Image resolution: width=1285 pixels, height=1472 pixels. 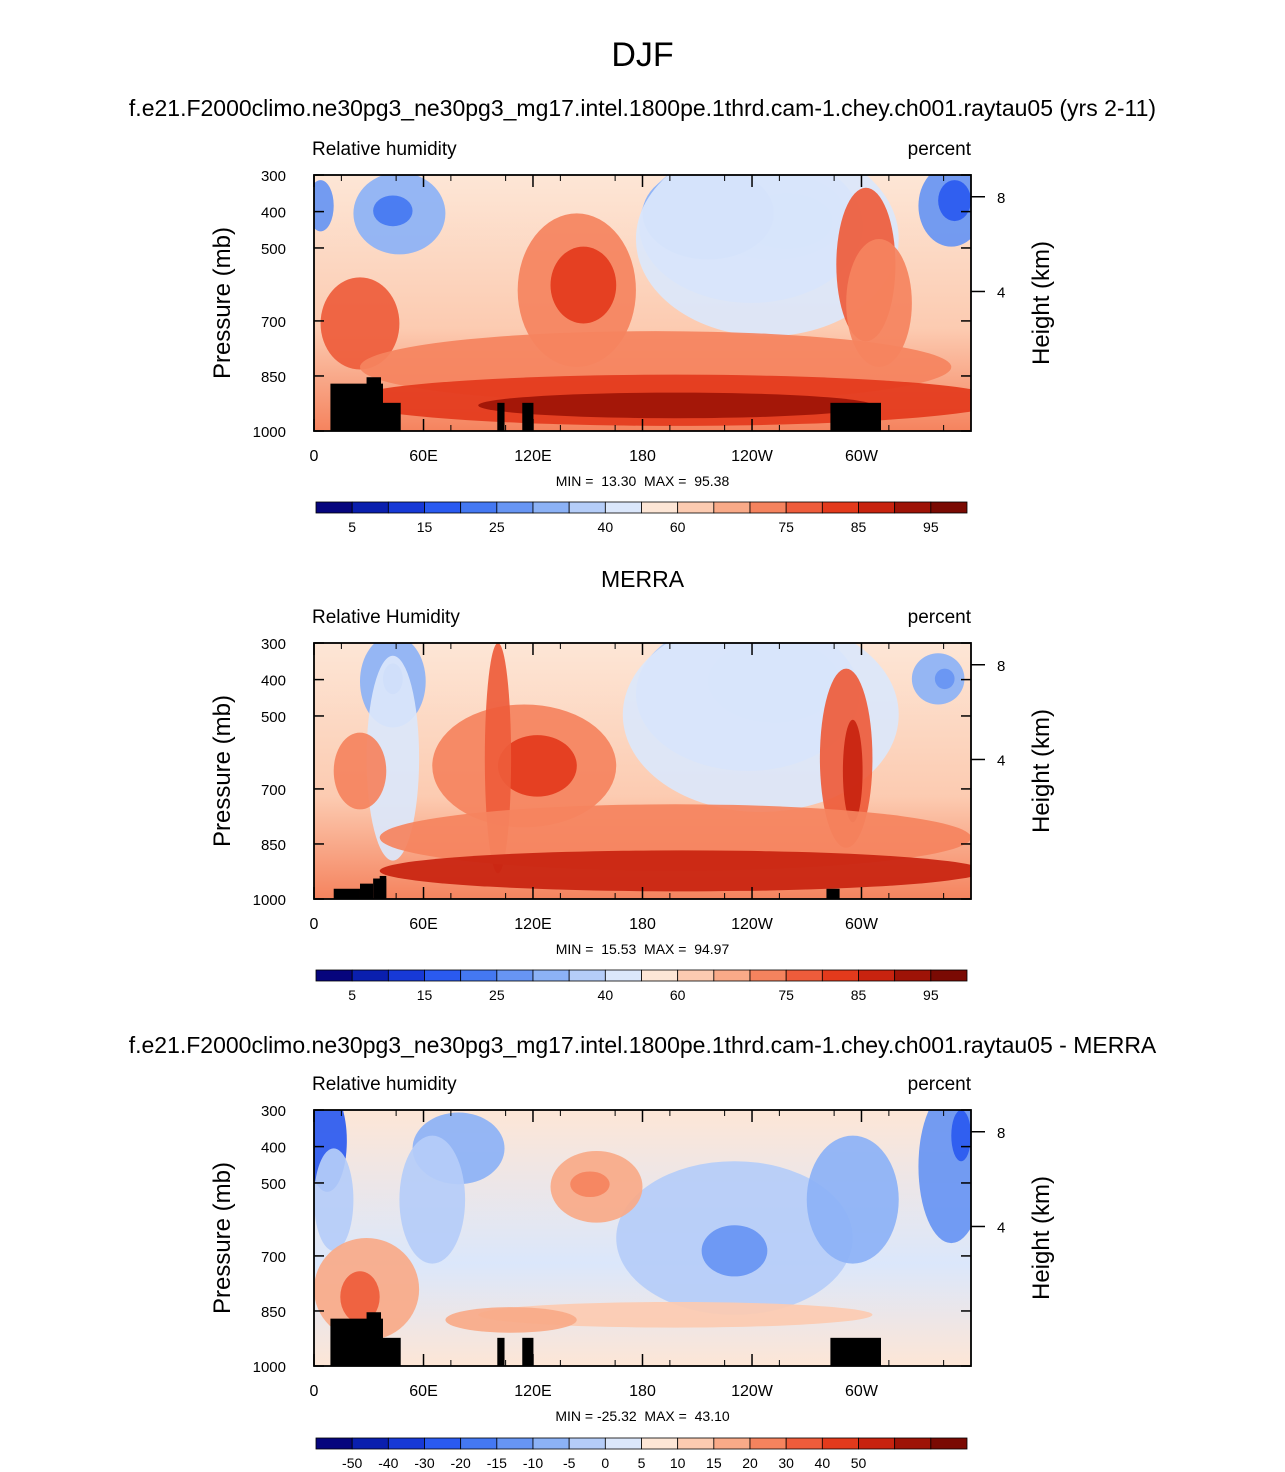 I want to click on panel-2-title: MERRA, so click(x=642, y=579).